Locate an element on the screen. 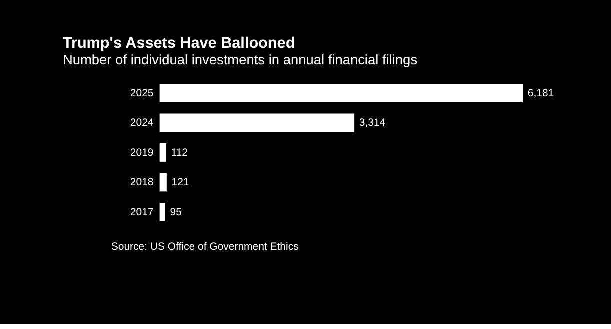  chart-subtitle: Number of individual investments in annual financial filings is located at coordinates (240, 60).